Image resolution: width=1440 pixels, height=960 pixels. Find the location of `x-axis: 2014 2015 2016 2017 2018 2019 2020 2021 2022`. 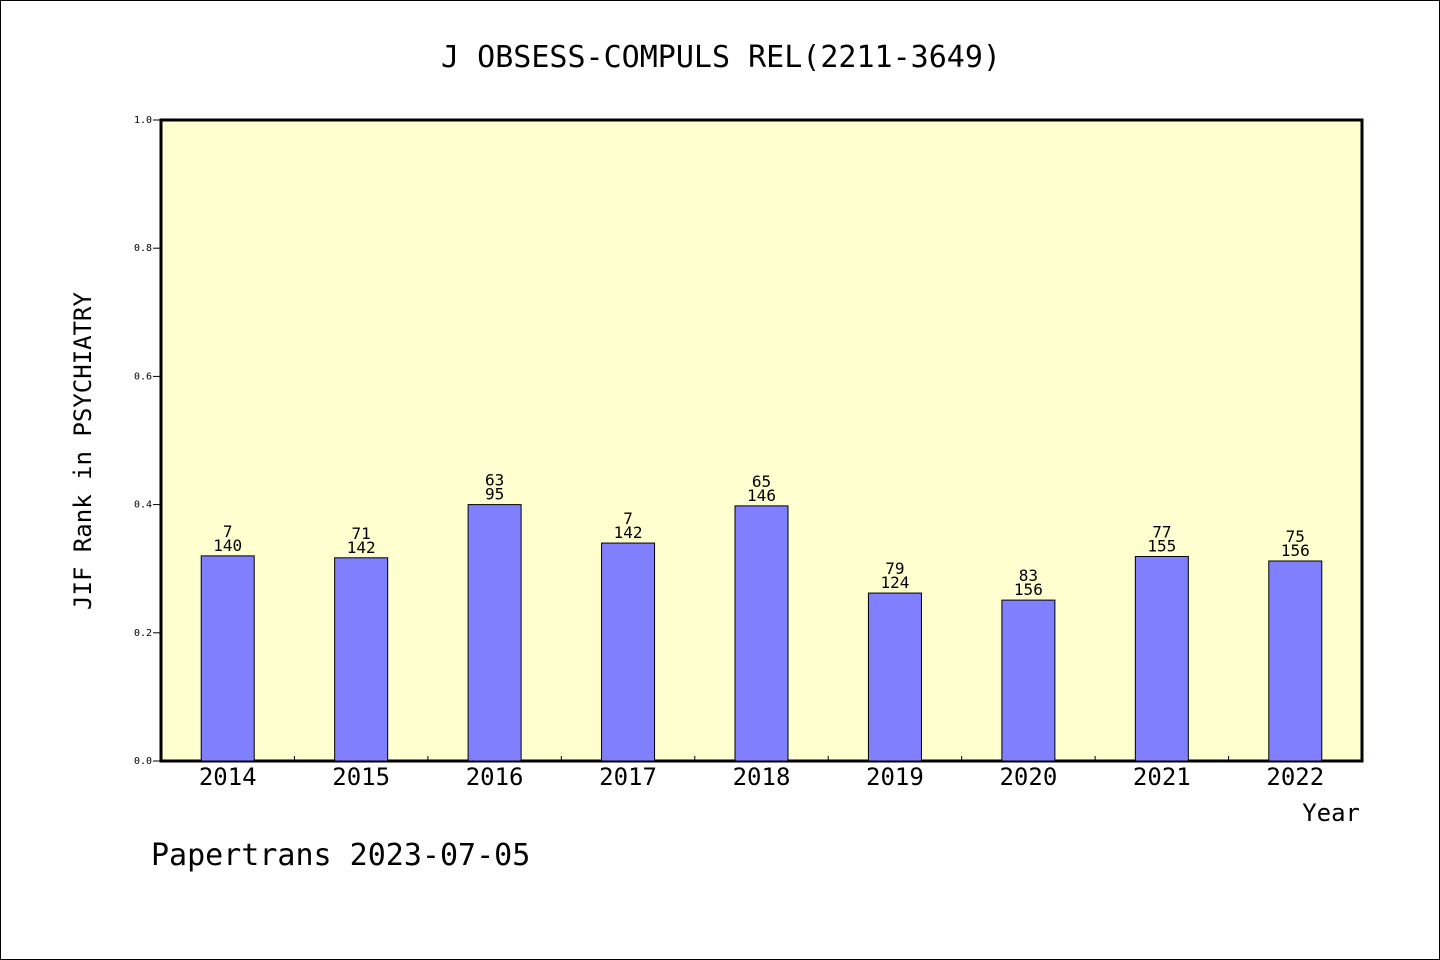

x-axis: 2014 2015 2016 2017 2018 2019 2020 2021 2022 is located at coordinates (761, 773).